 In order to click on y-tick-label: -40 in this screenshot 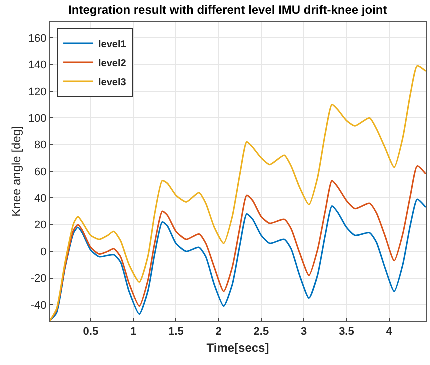, I will do `click(38, 306)`.